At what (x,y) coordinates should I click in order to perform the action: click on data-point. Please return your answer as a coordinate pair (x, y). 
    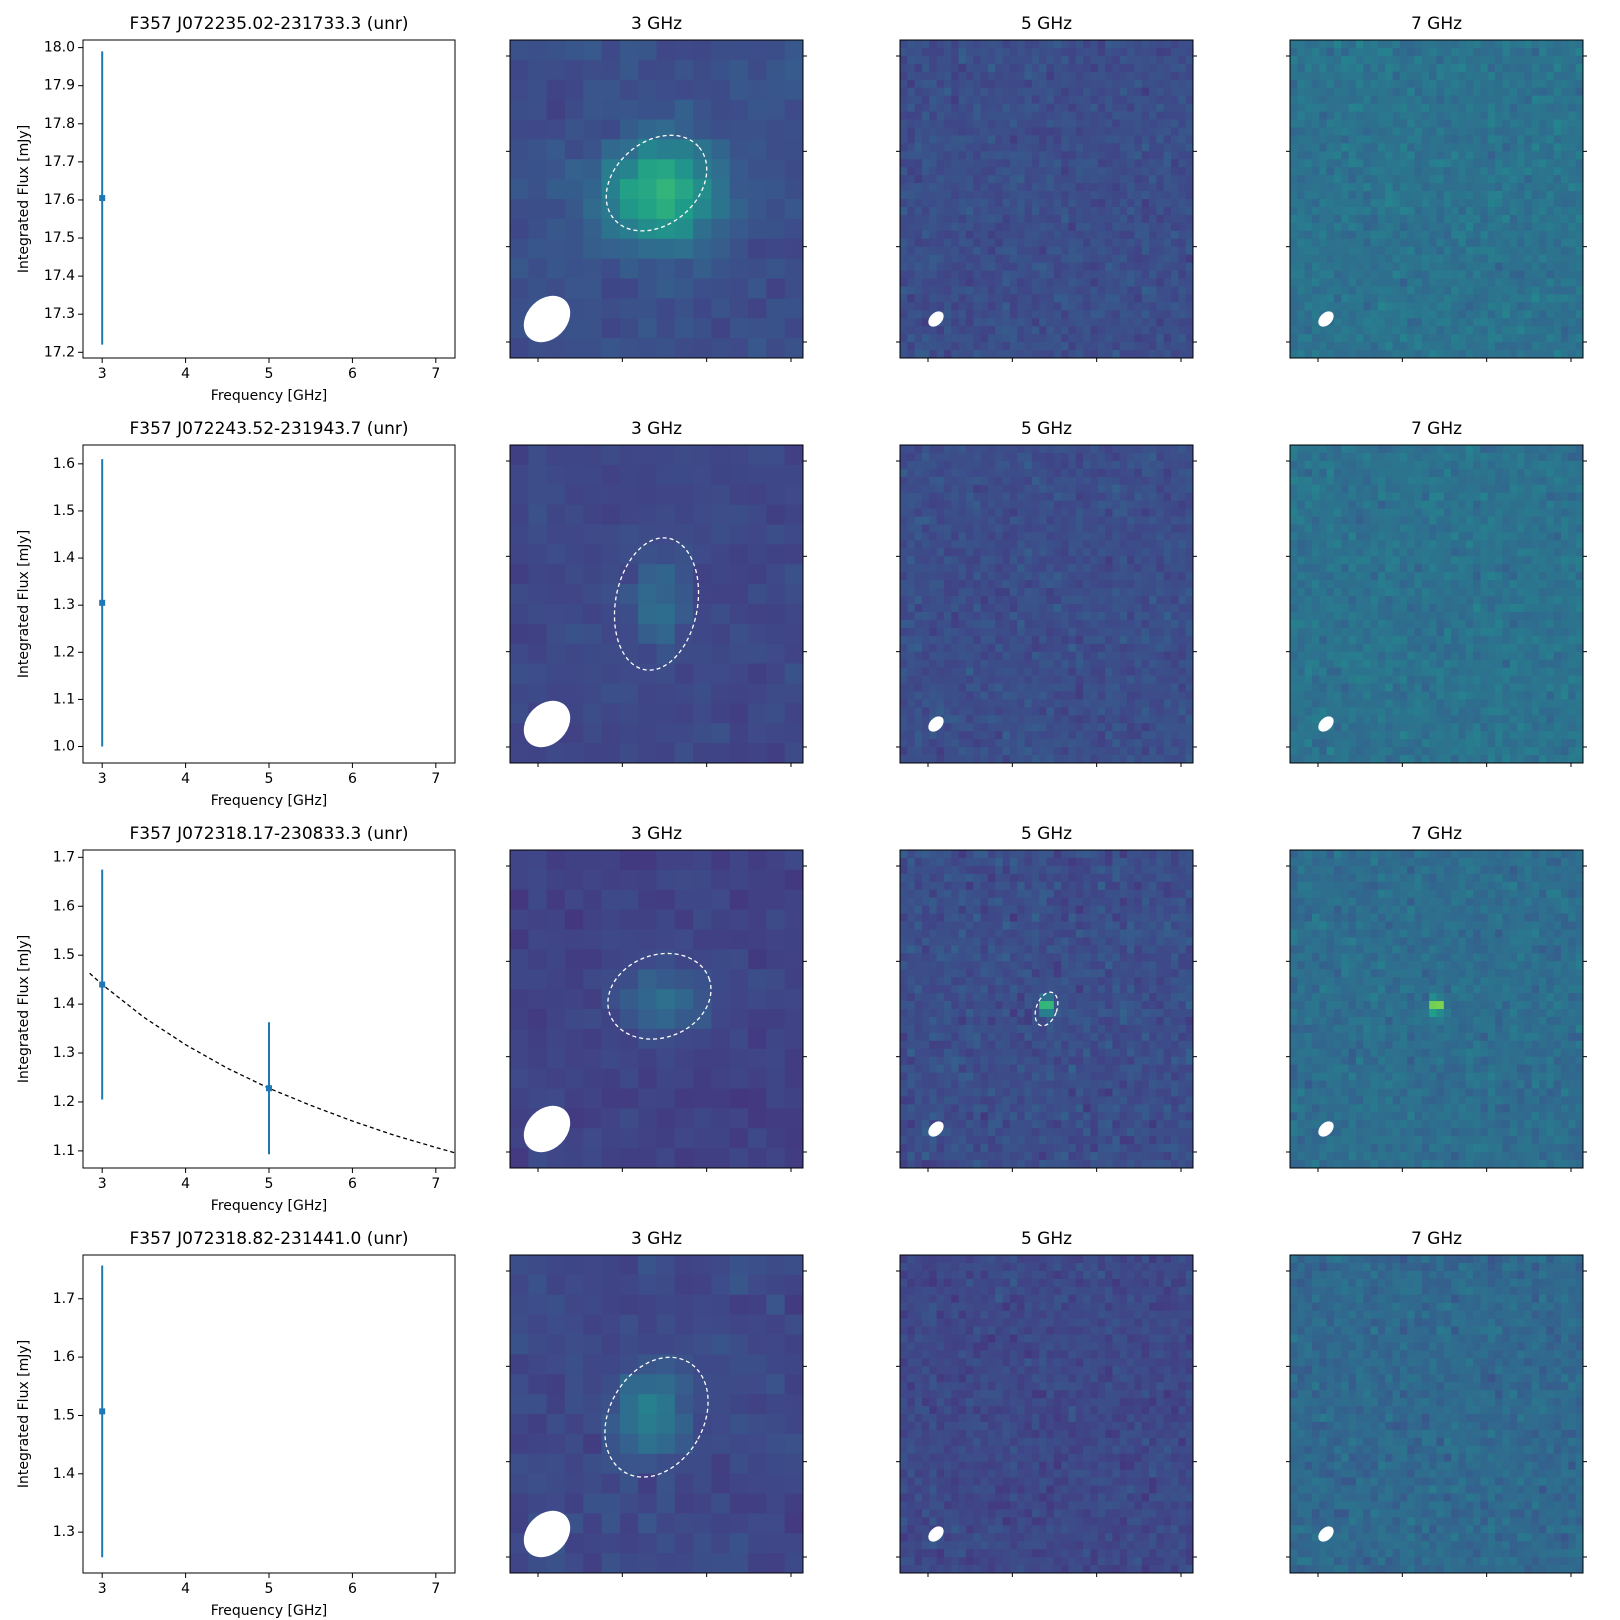
    Looking at the image, I should click on (102, 198).